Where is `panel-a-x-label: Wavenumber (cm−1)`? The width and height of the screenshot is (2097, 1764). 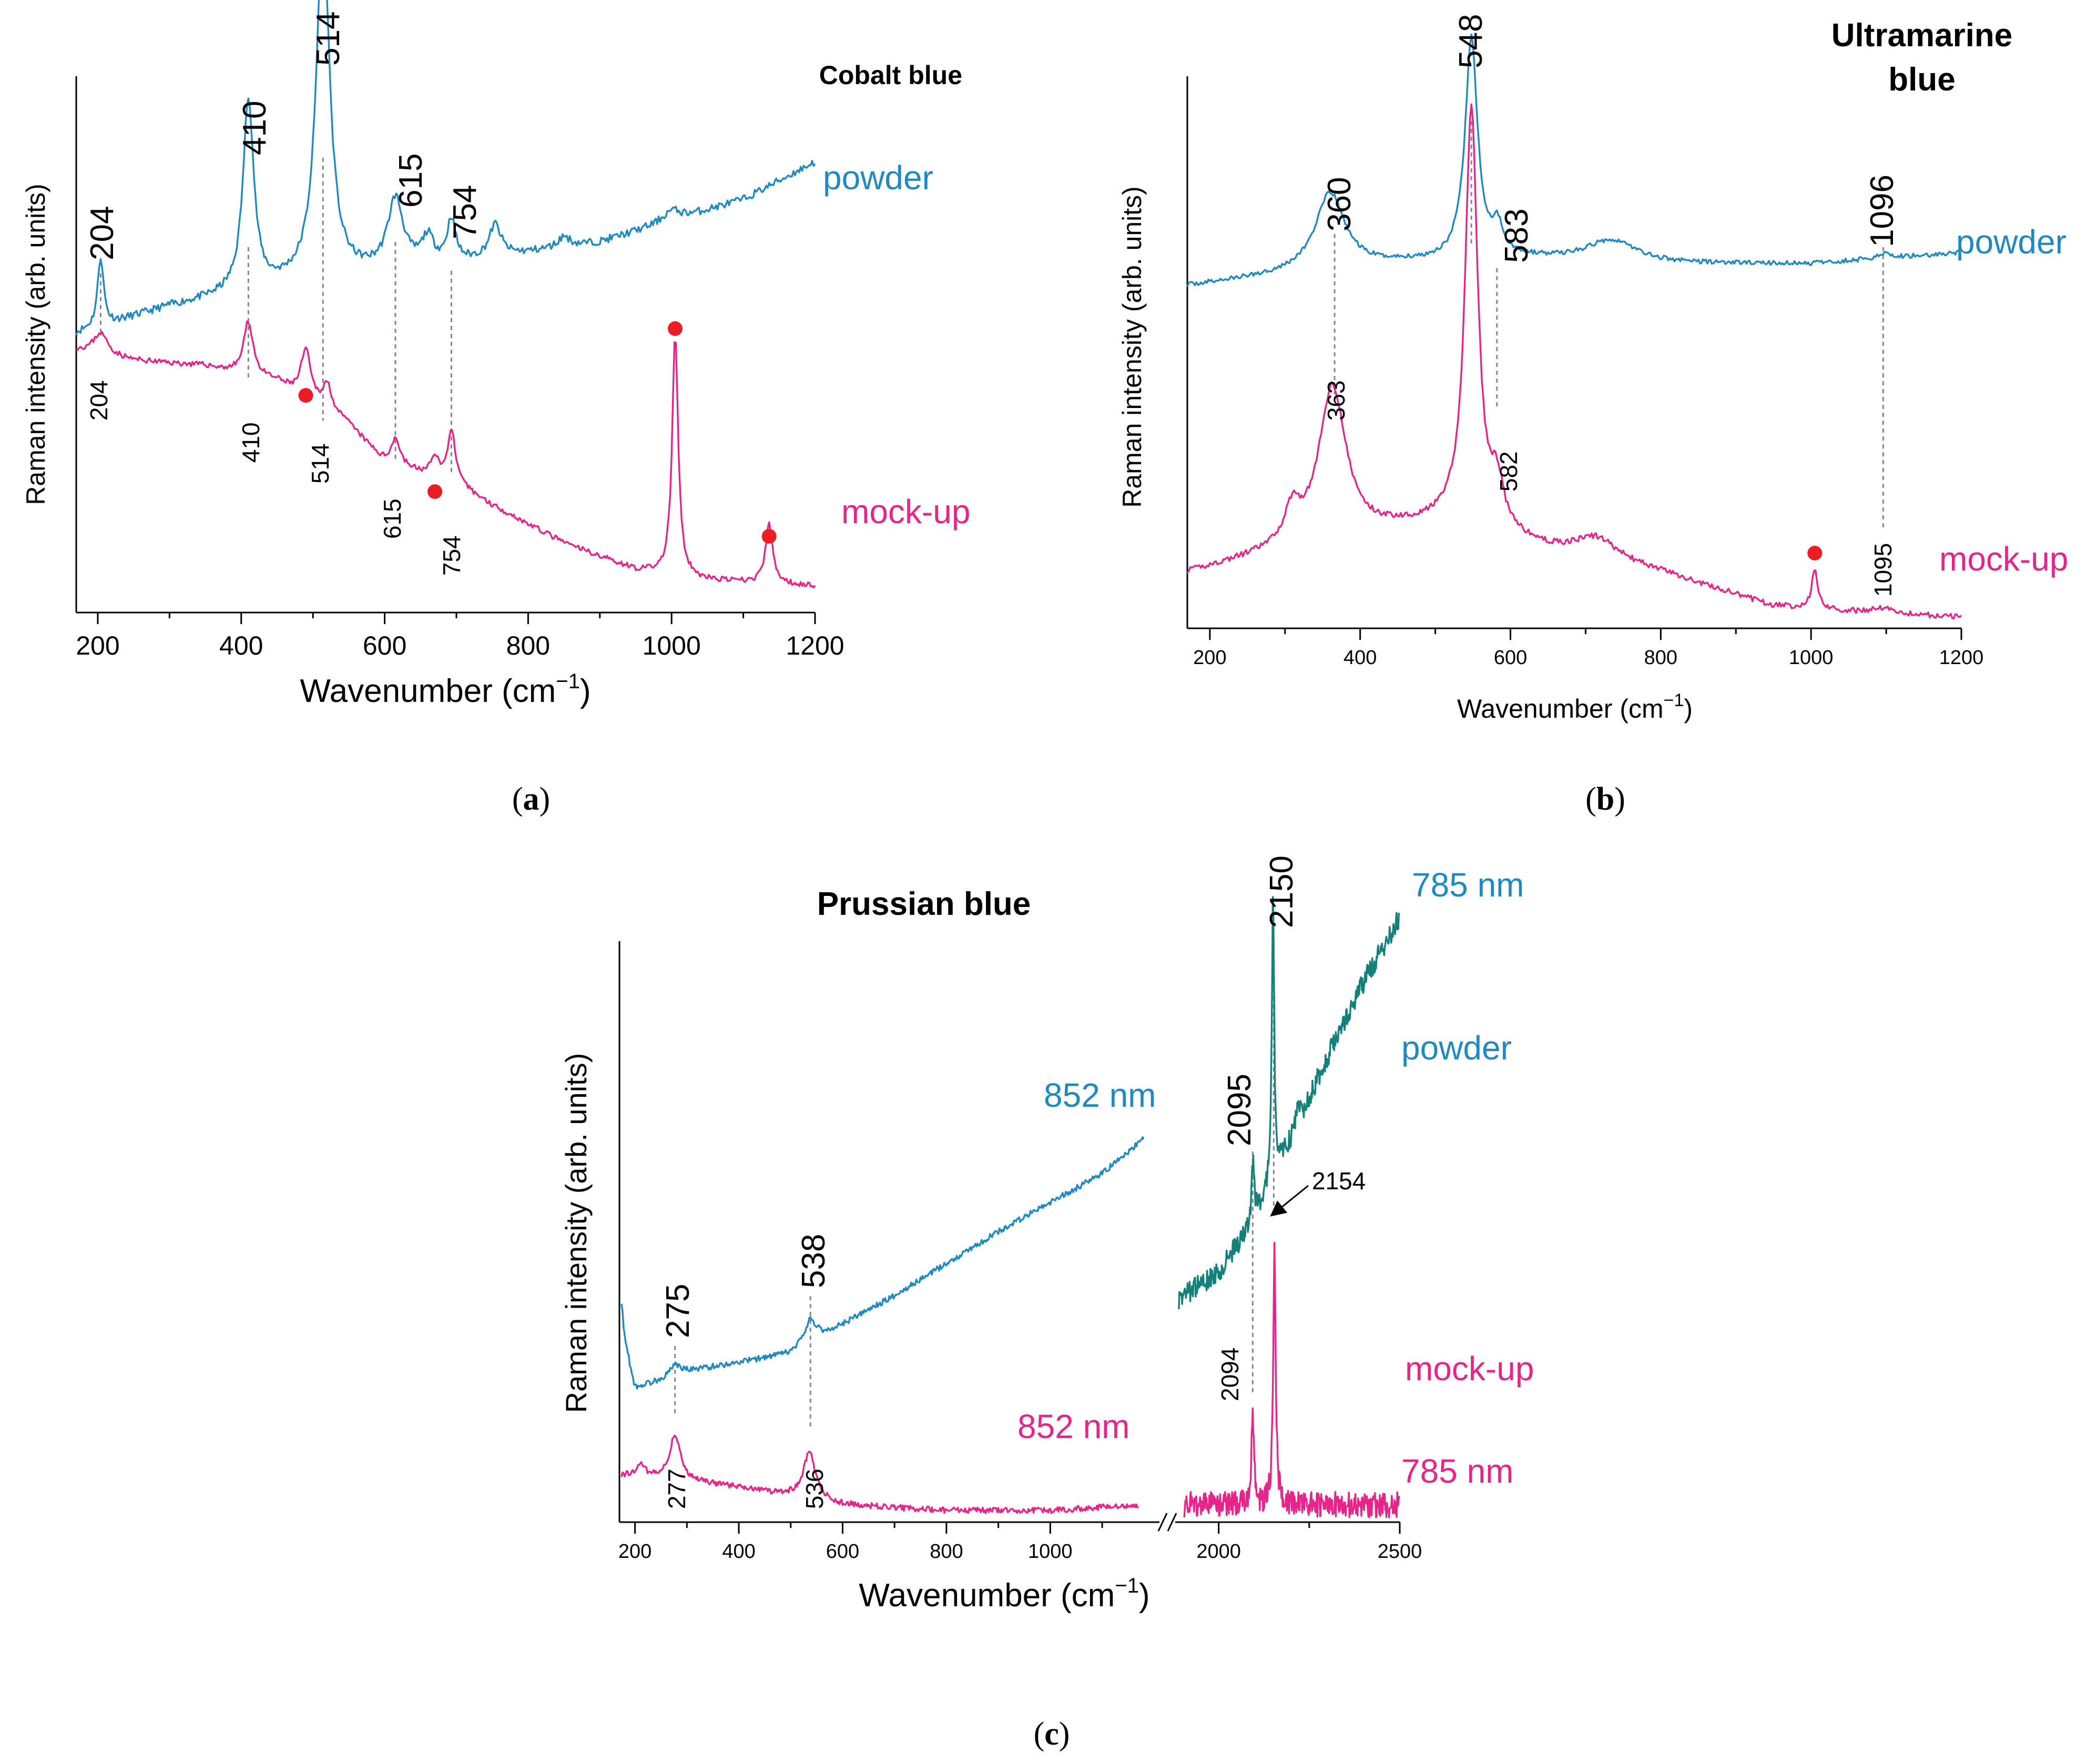
panel-a-x-label: Wavenumber (cm−1) is located at coordinates (445, 690).